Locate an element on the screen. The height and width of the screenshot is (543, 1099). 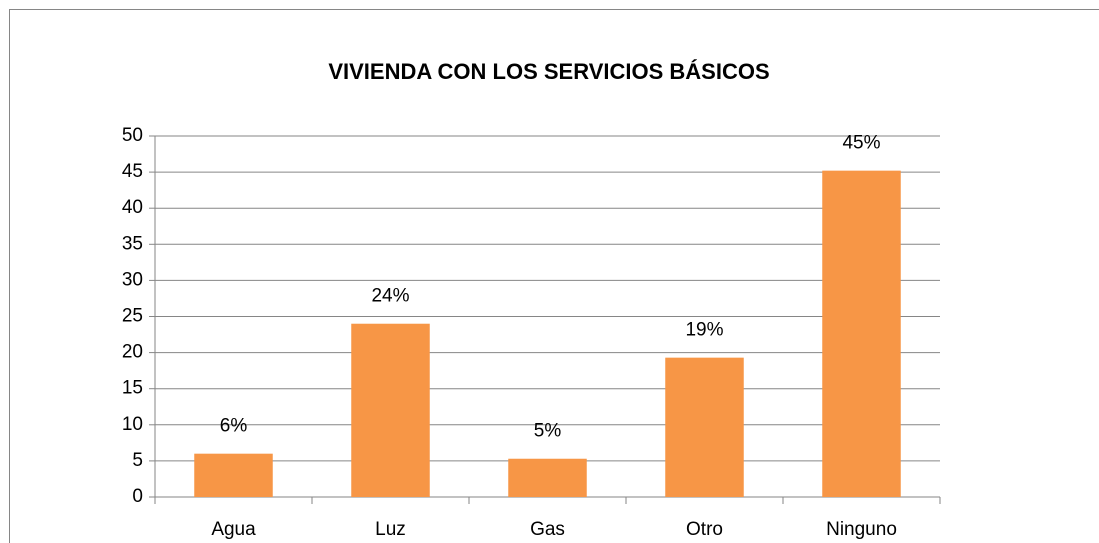
y-tick-label: 25 is located at coordinates (132, 316).